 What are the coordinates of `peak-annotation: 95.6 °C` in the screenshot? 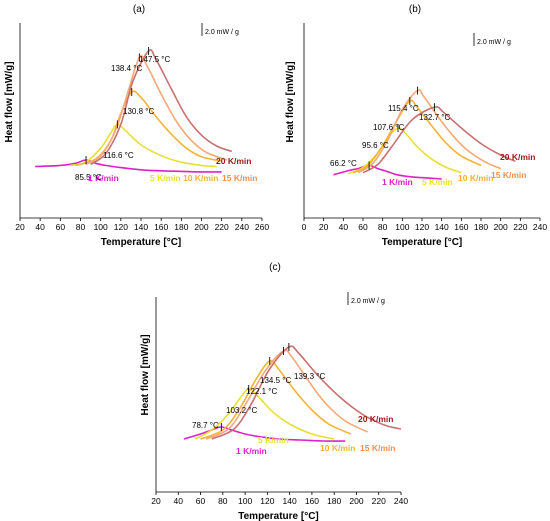 It's located at (375, 145).